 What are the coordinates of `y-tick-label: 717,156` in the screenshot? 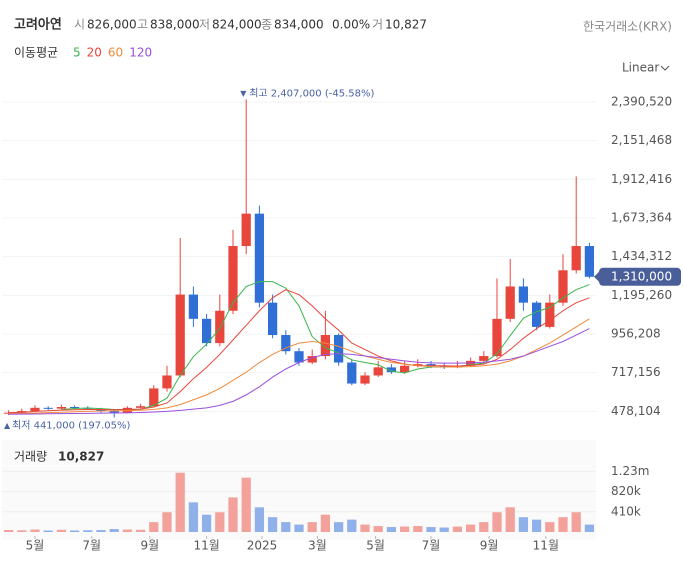 It's located at (636, 372).